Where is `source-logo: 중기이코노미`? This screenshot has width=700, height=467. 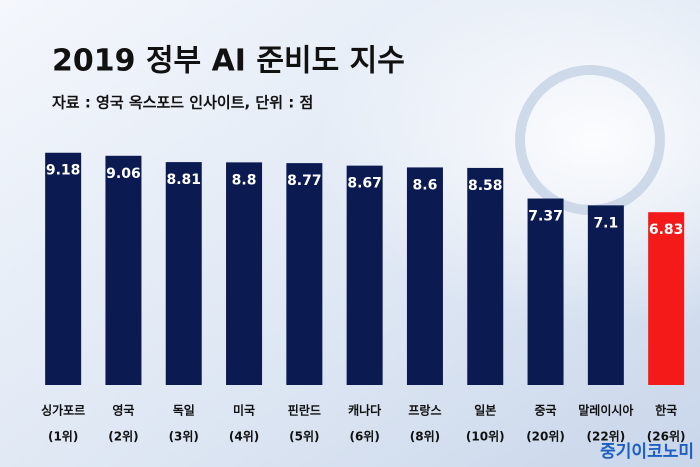
source-logo: 중기이코노미 is located at coordinates (647, 452).